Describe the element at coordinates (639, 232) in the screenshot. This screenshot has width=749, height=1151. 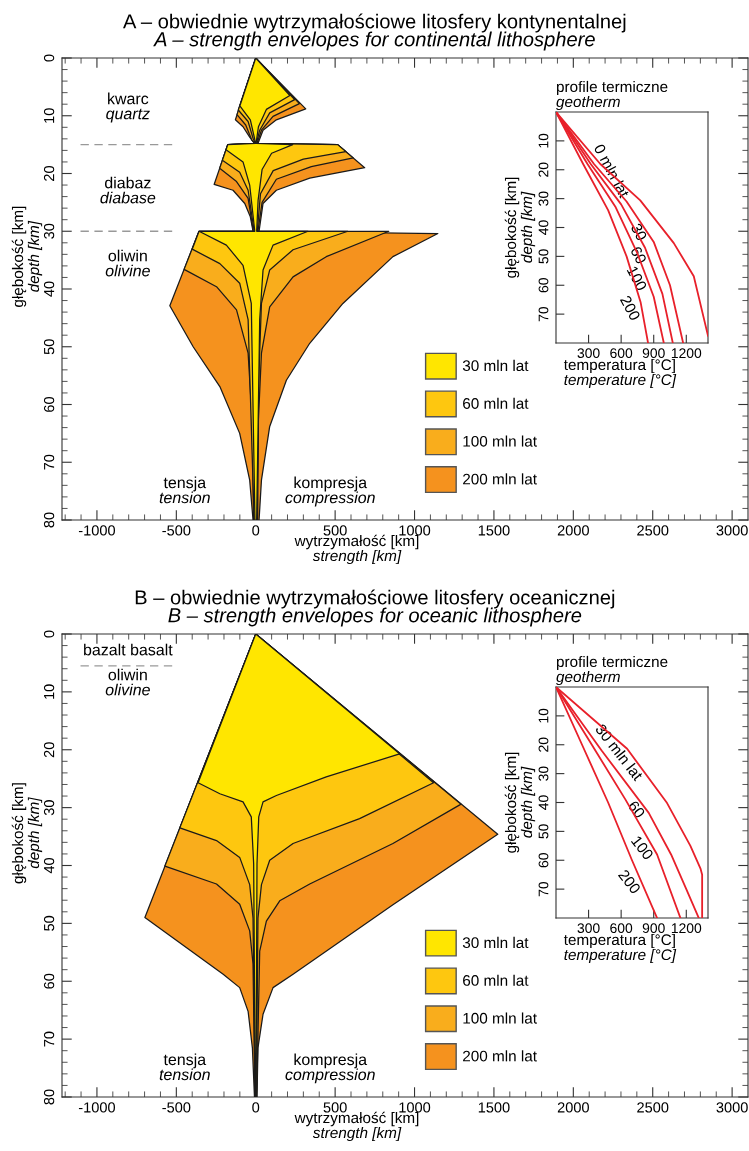
I see `annotation: 30` at that location.